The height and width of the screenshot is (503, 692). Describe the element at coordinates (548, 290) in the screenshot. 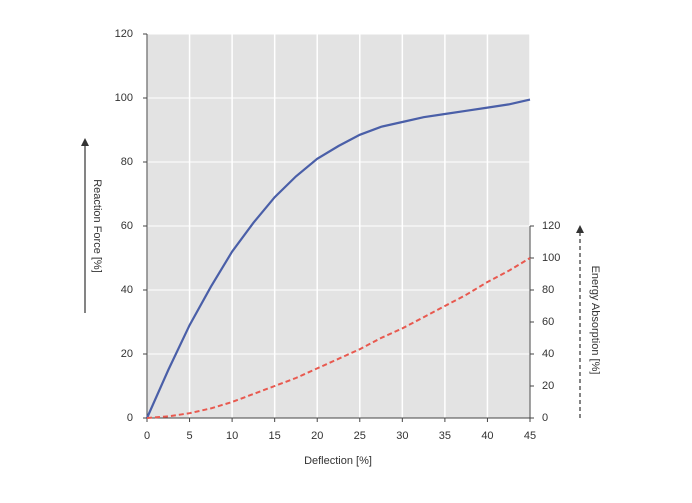

I see `y2-tick-label: 80` at that location.